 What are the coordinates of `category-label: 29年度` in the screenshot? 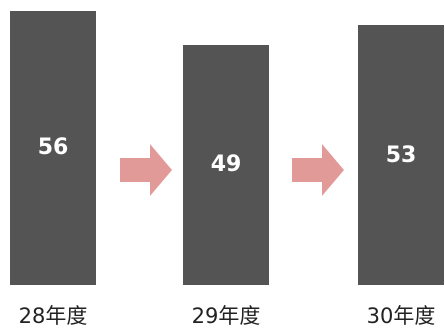 It's located at (226, 316).